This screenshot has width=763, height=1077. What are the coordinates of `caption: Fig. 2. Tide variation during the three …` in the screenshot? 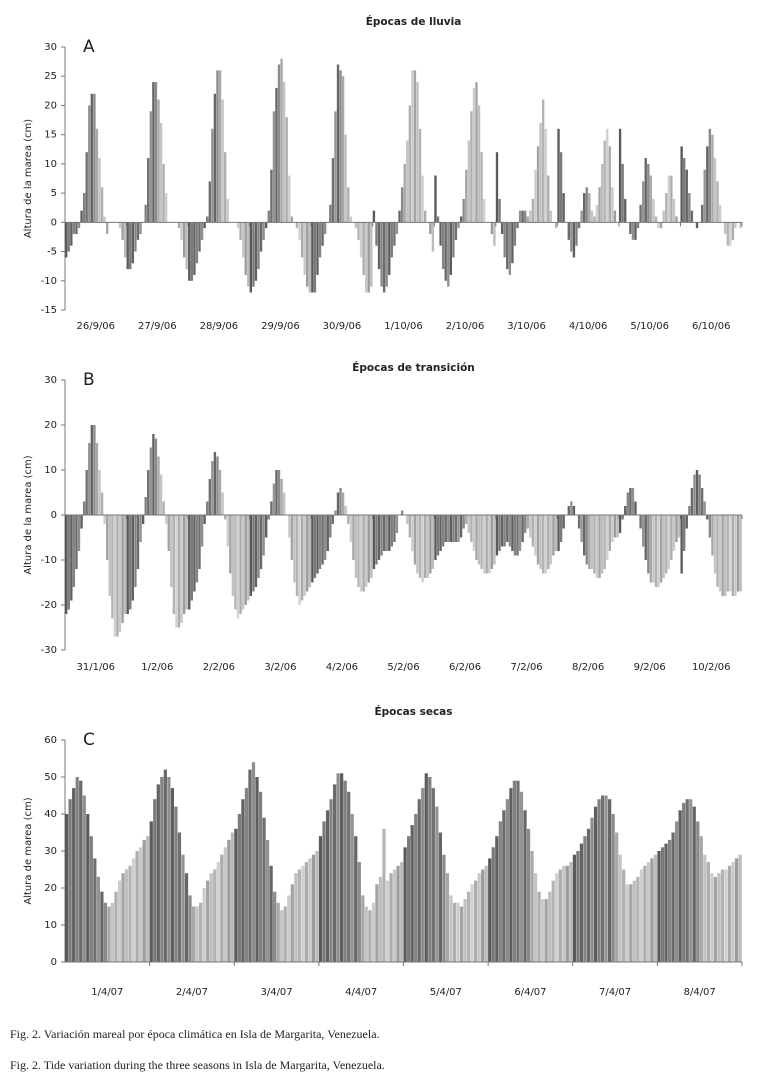 It's located at (197, 1065).